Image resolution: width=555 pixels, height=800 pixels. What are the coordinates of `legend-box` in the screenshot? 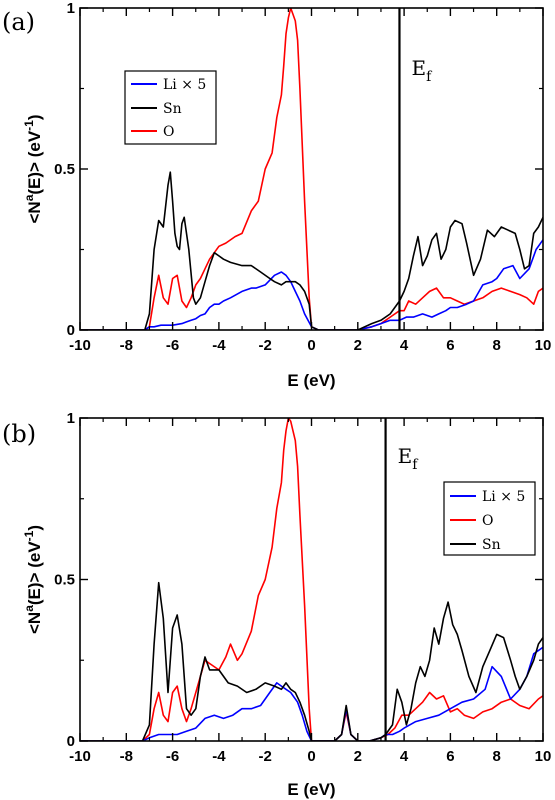 It's located at (489, 518).